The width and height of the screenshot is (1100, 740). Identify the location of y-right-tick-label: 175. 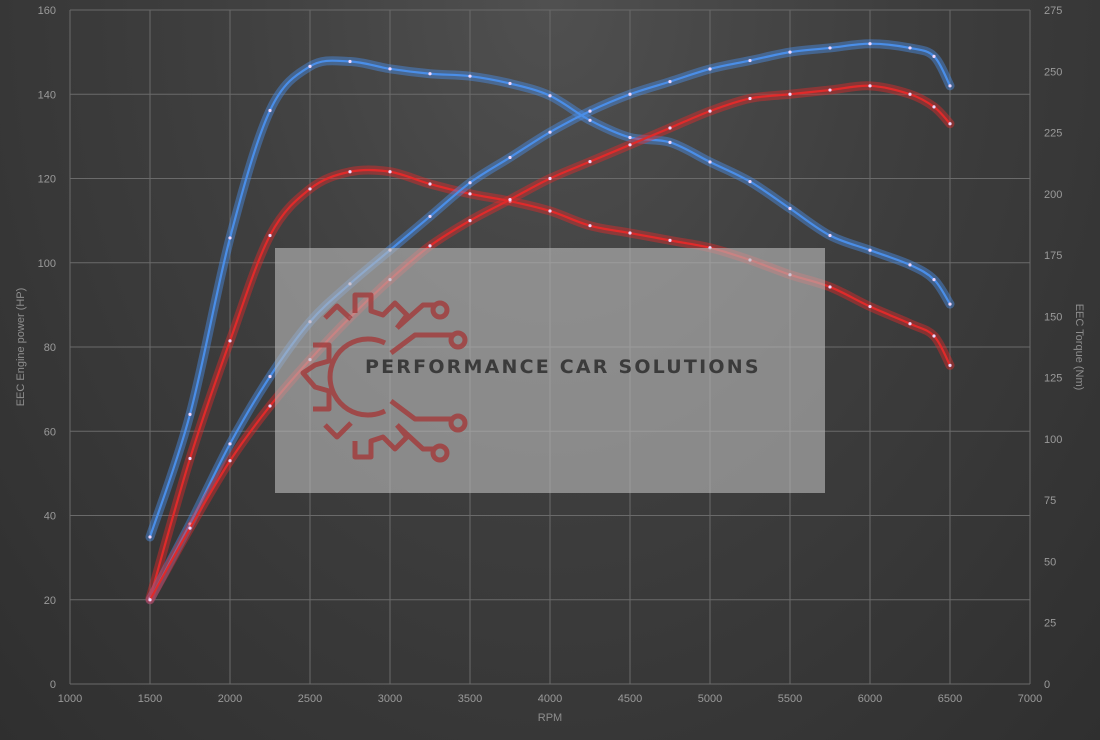
(1053, 256).